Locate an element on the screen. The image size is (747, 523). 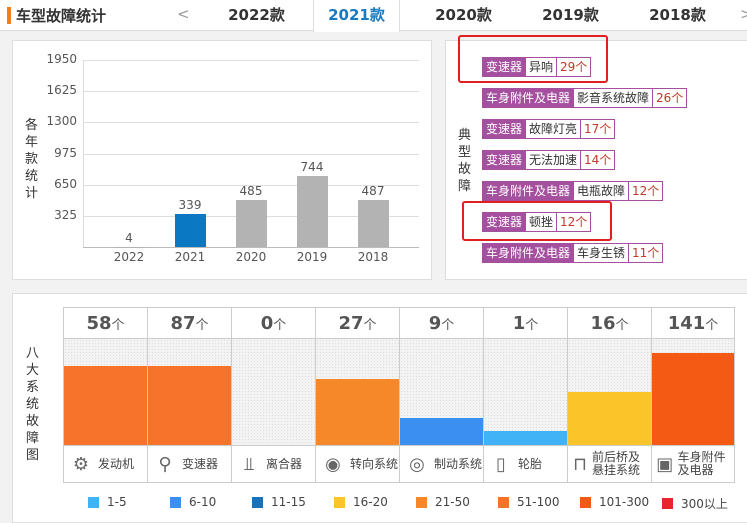
legend-label: 51-100 is located at coordinates (538, 502).